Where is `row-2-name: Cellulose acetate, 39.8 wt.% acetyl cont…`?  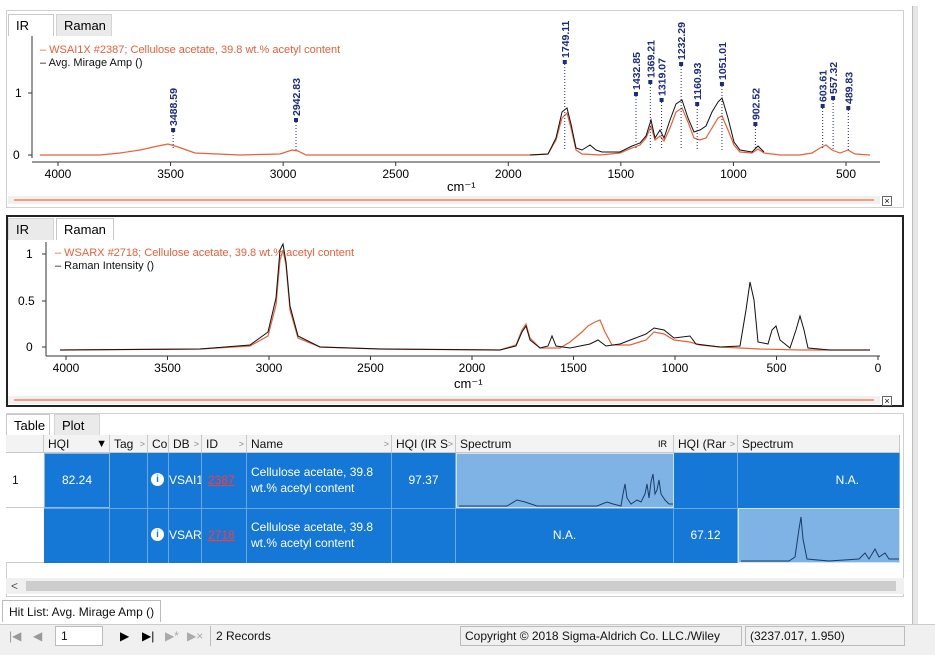
row-2-name: Cellulose acetate, 39.8 wt.% acetyl cont… is located at coordinates (319, 535).